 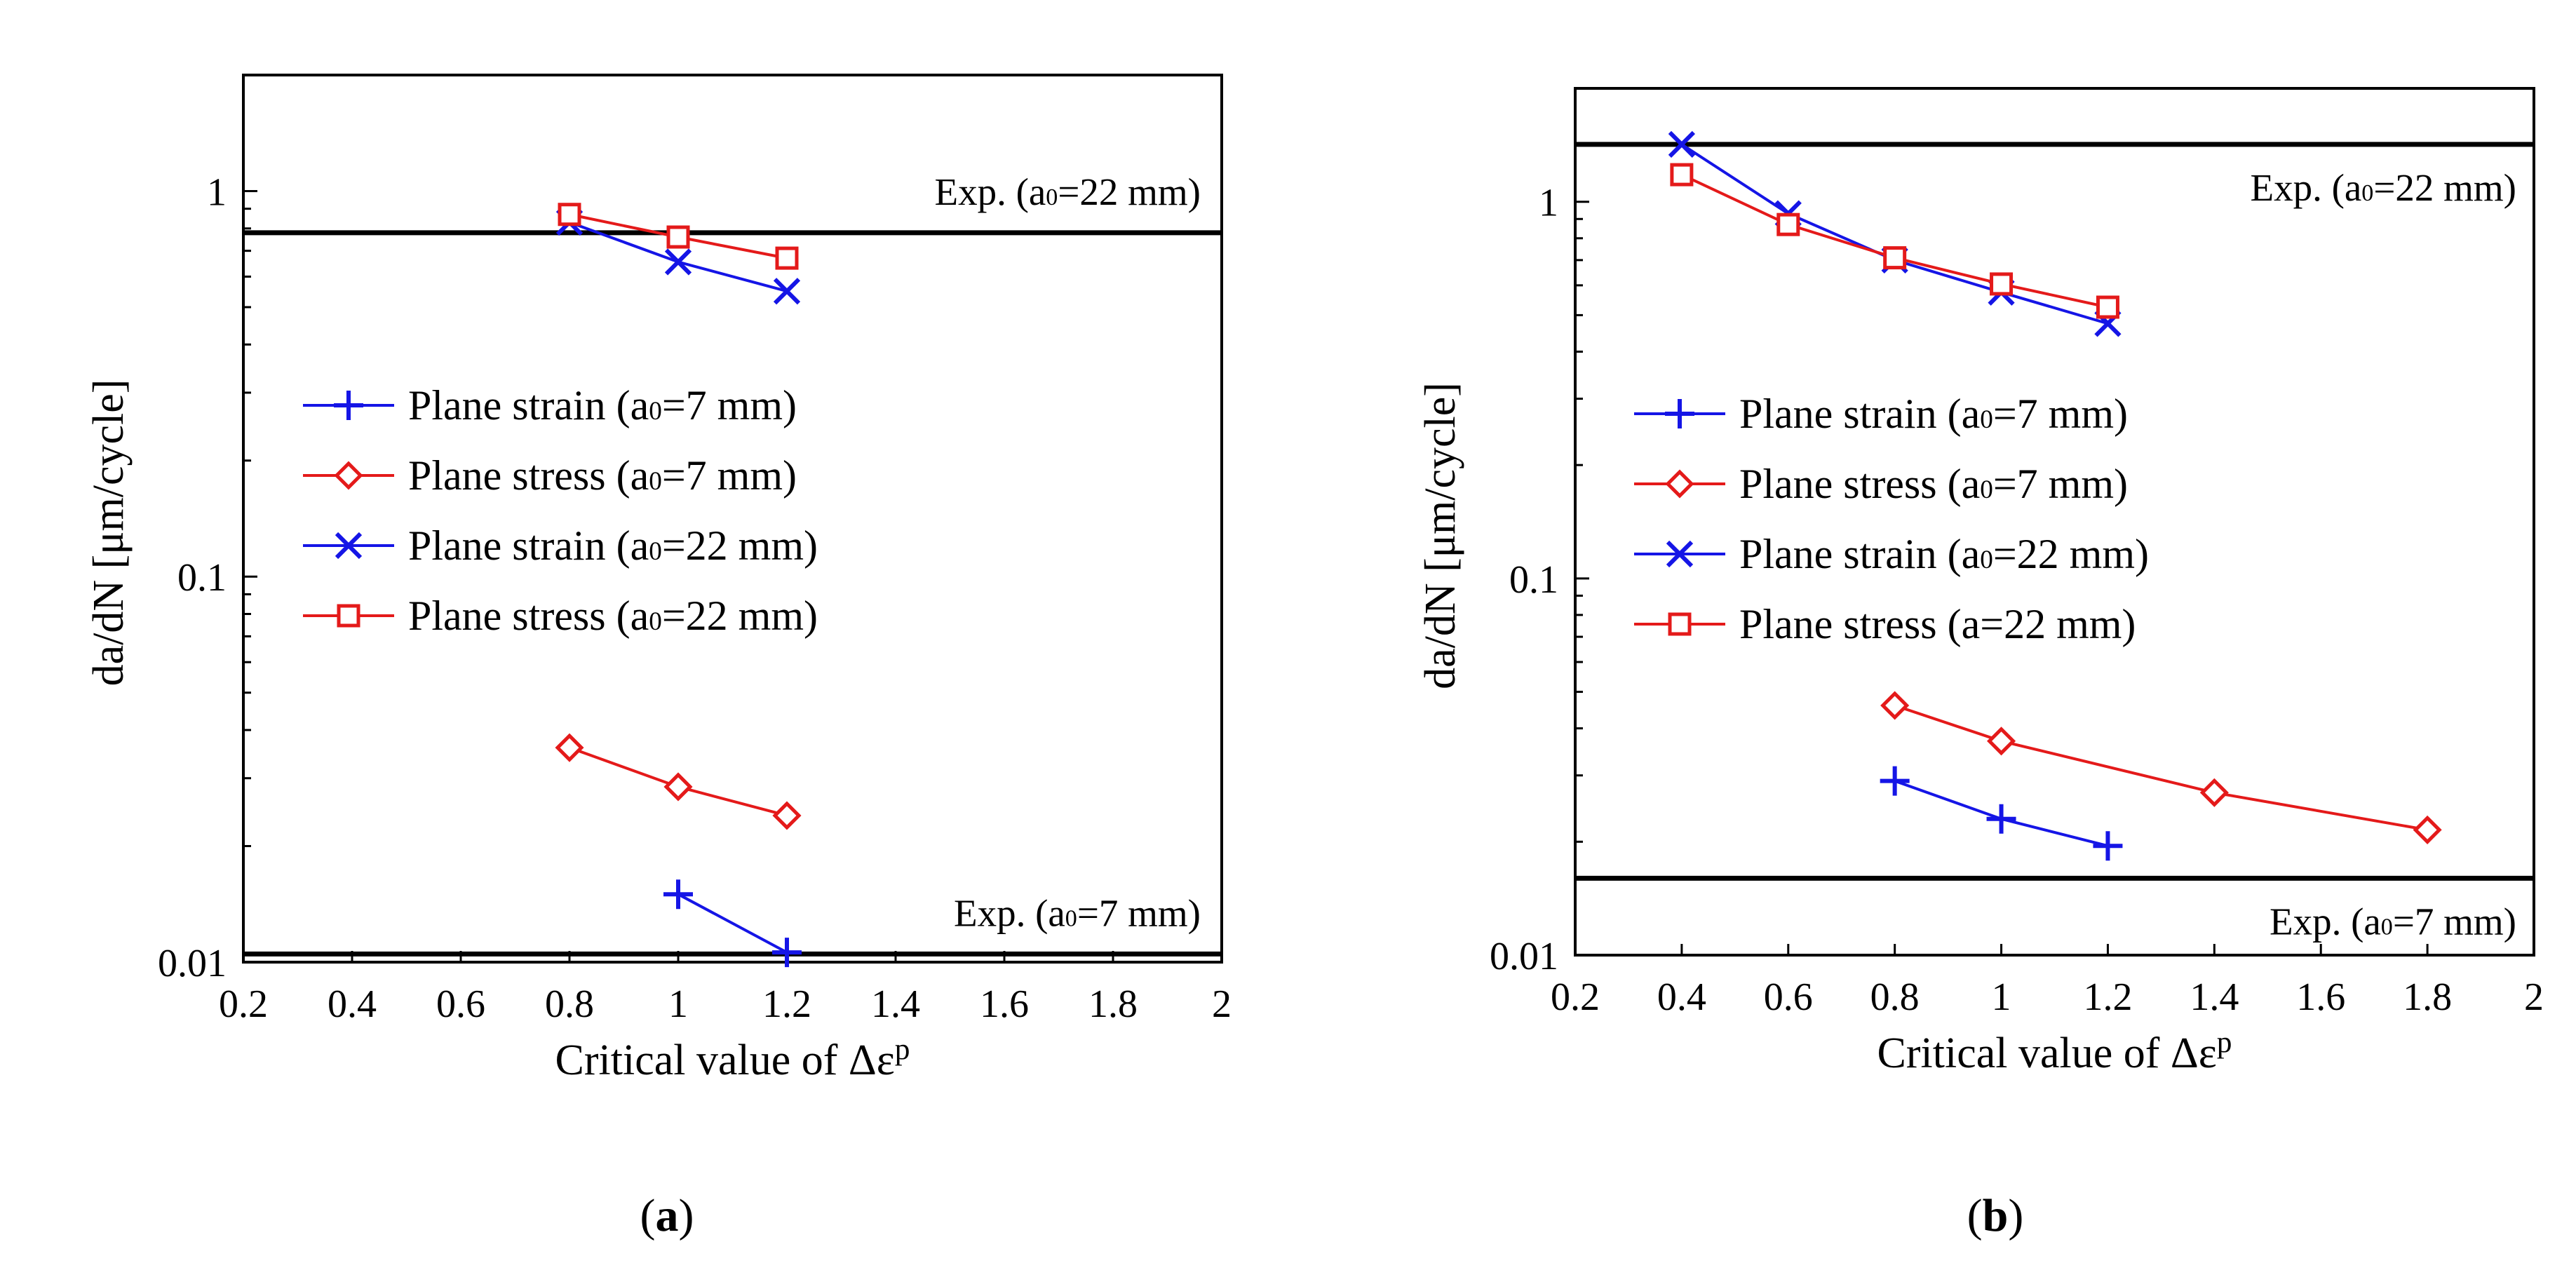 I want to click on panel-caption: (a), so click(x=667, y=1215).